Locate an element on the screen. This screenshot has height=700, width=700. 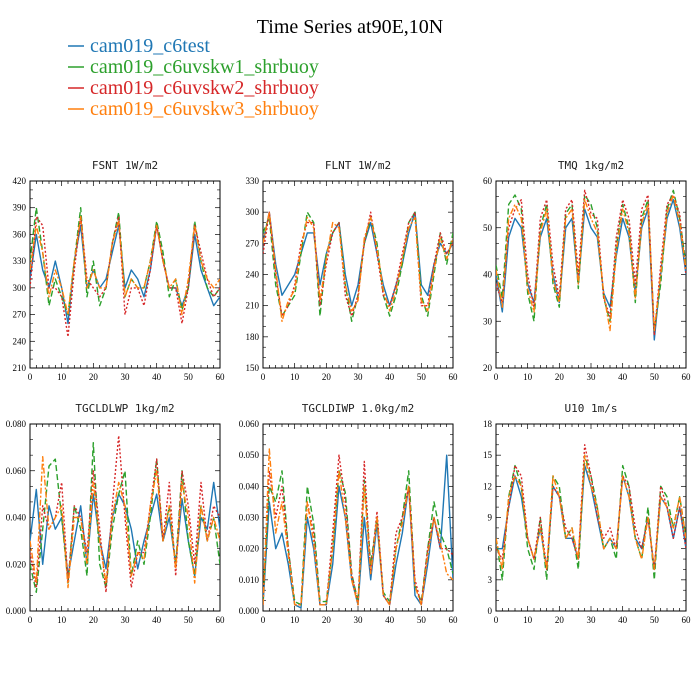
y-tick-label: 0.030 is located at coordinates (249, 518).